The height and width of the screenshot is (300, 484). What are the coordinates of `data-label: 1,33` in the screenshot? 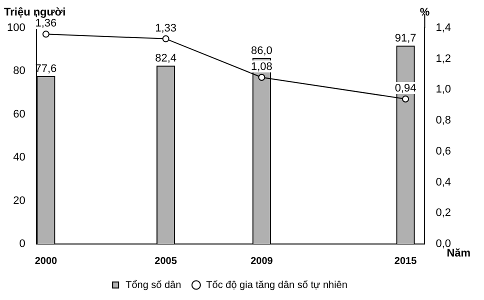 It's located at (166, 28).